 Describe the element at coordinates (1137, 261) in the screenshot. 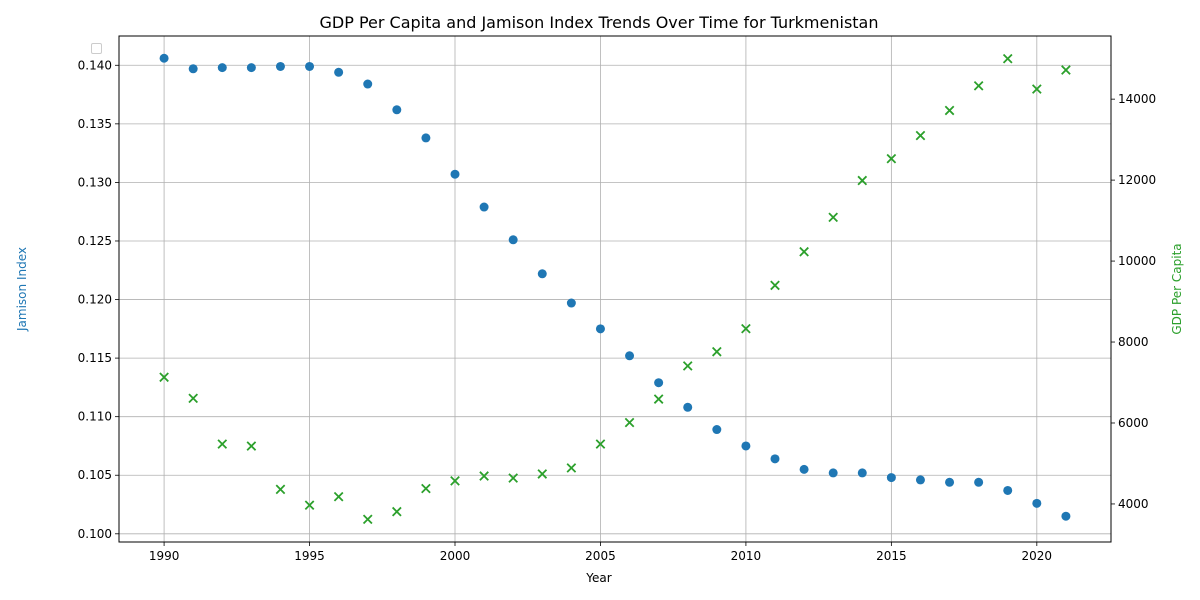

I see `y-tick-label-right: 10000` at that location.